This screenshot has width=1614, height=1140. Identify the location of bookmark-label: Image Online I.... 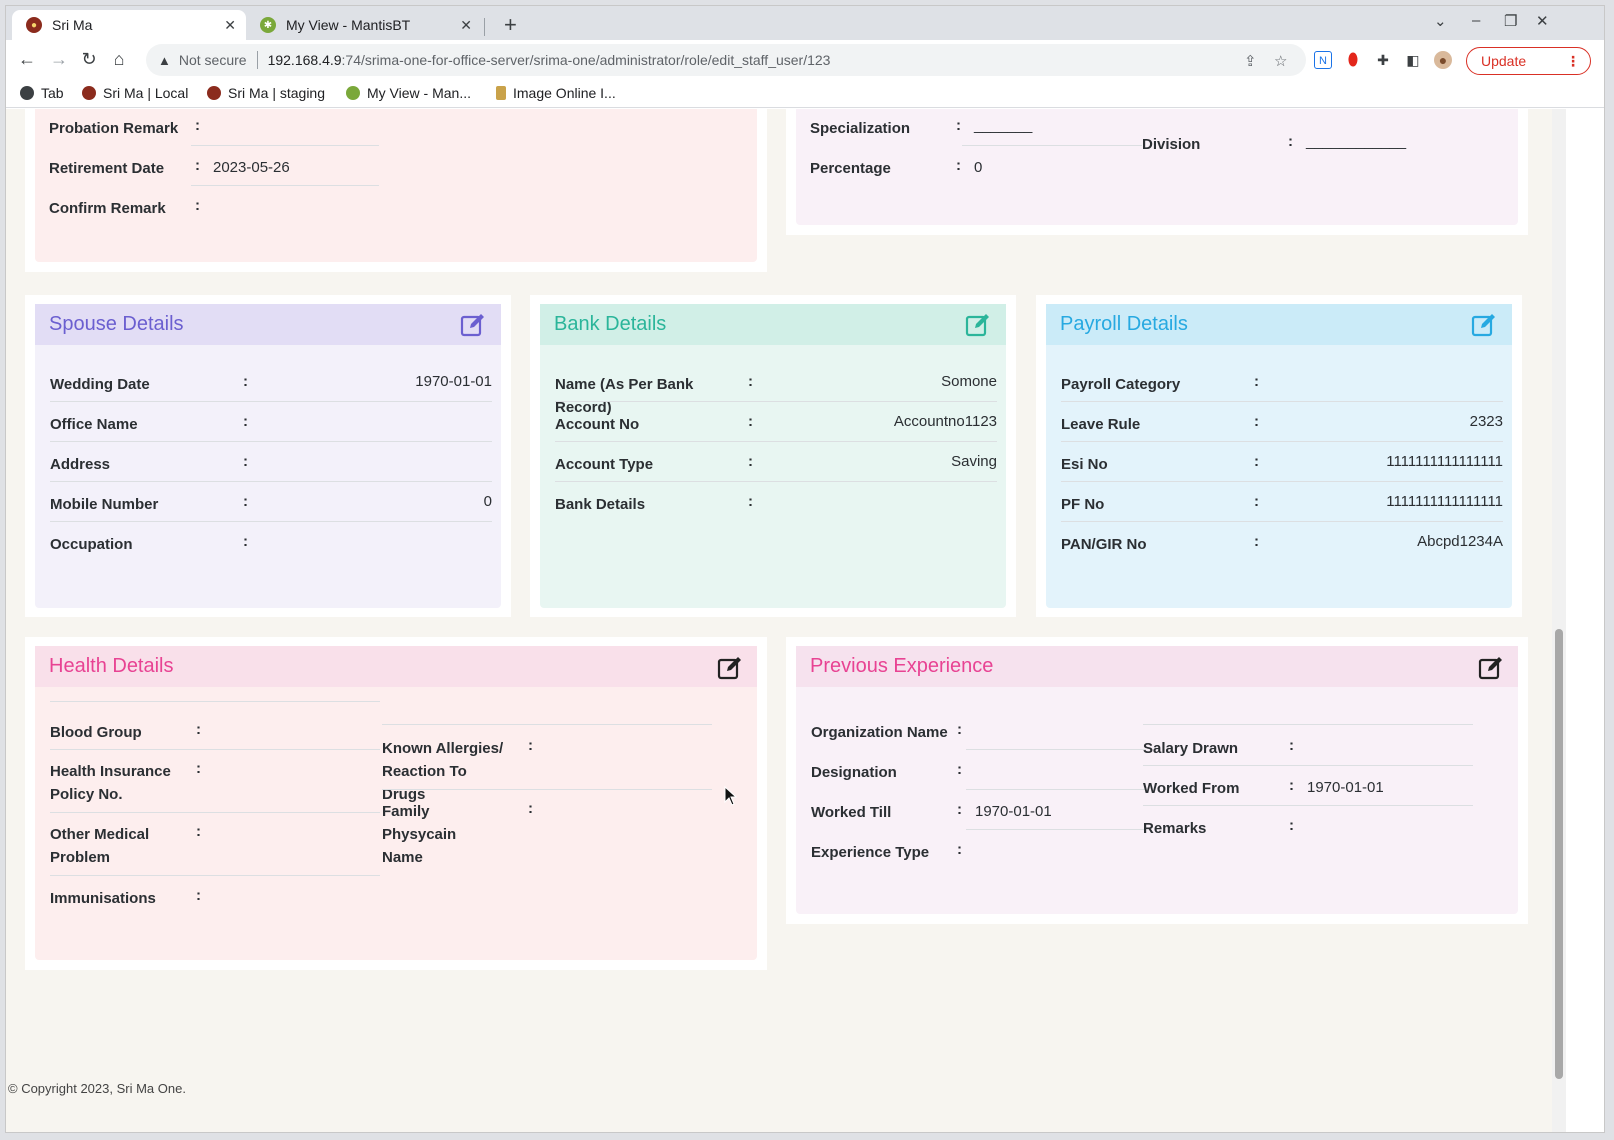
(564, 93).